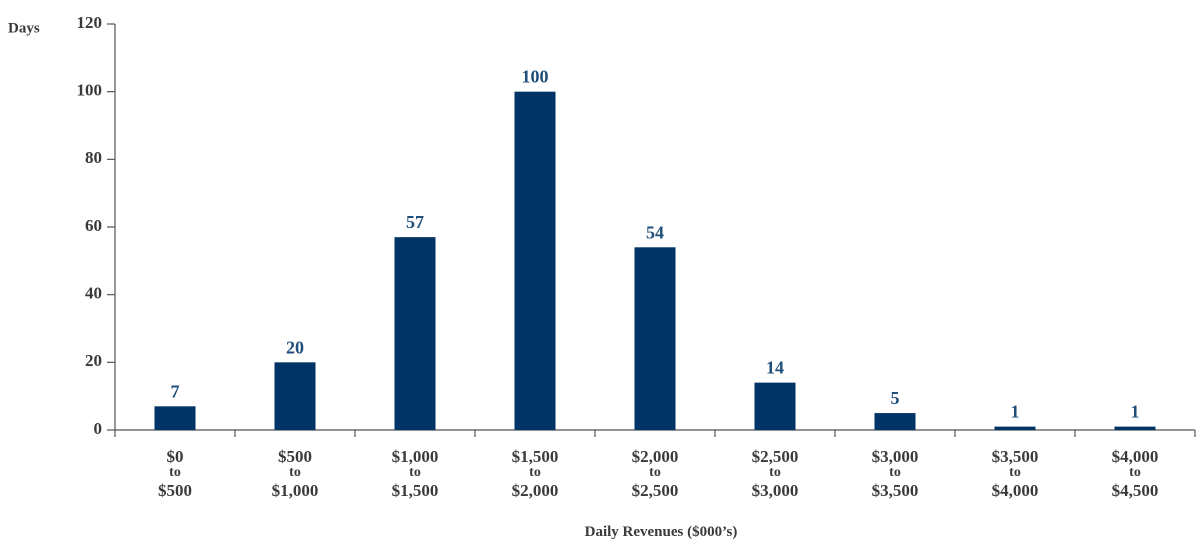 Image resolution: width=1202 pixels, height=544 pixels. Describe the element at coordinates (24, 28) in the screenshot. I see `y-axis-title: Days` at that location.